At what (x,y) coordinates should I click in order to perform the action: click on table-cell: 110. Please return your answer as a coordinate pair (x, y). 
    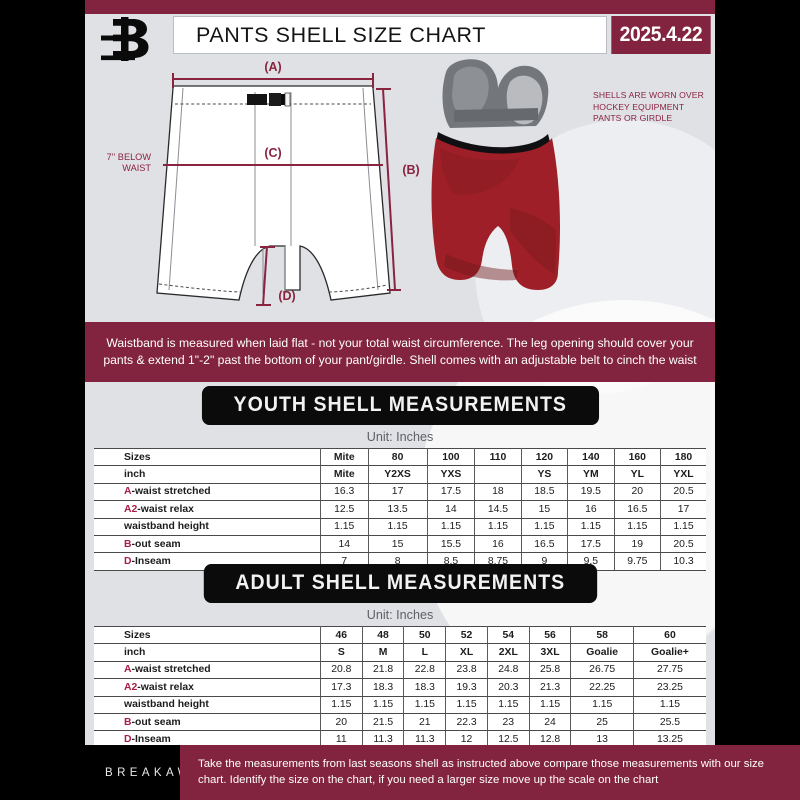
    Looking at the image, I should click on (498, 457).